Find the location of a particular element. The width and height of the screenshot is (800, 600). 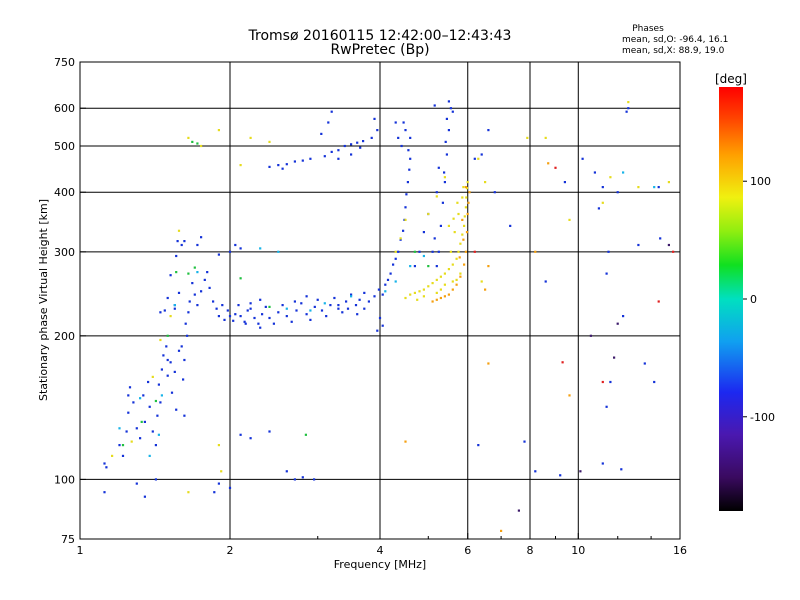

x-tick-label: 16 is located at coordinates (680, 550).